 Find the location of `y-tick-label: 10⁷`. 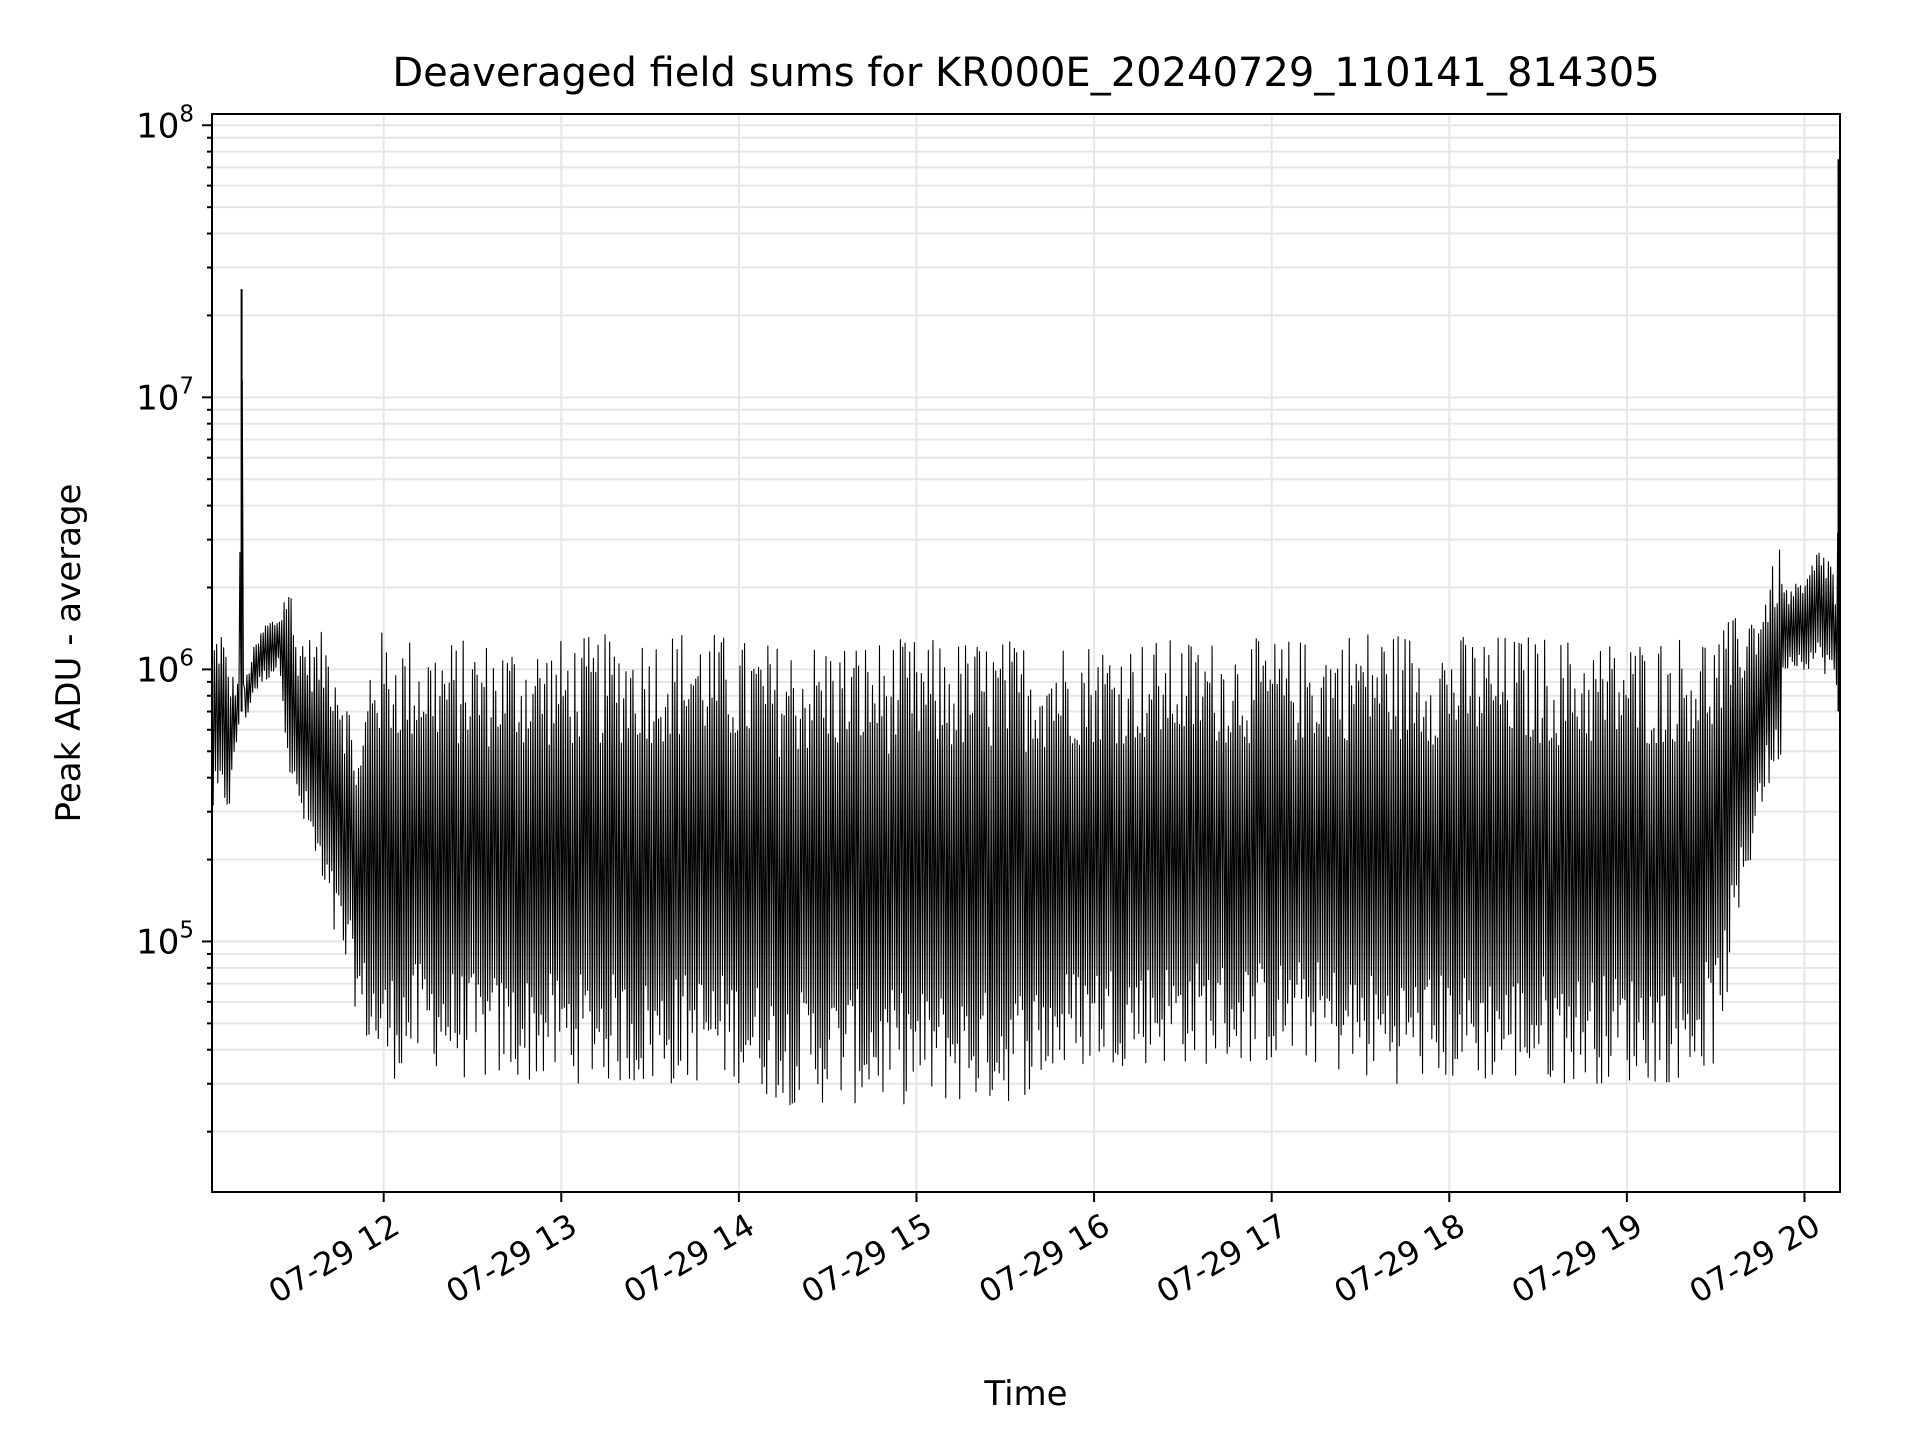

y-tick-label: 10⁷ is located at coordinates (165, 395).